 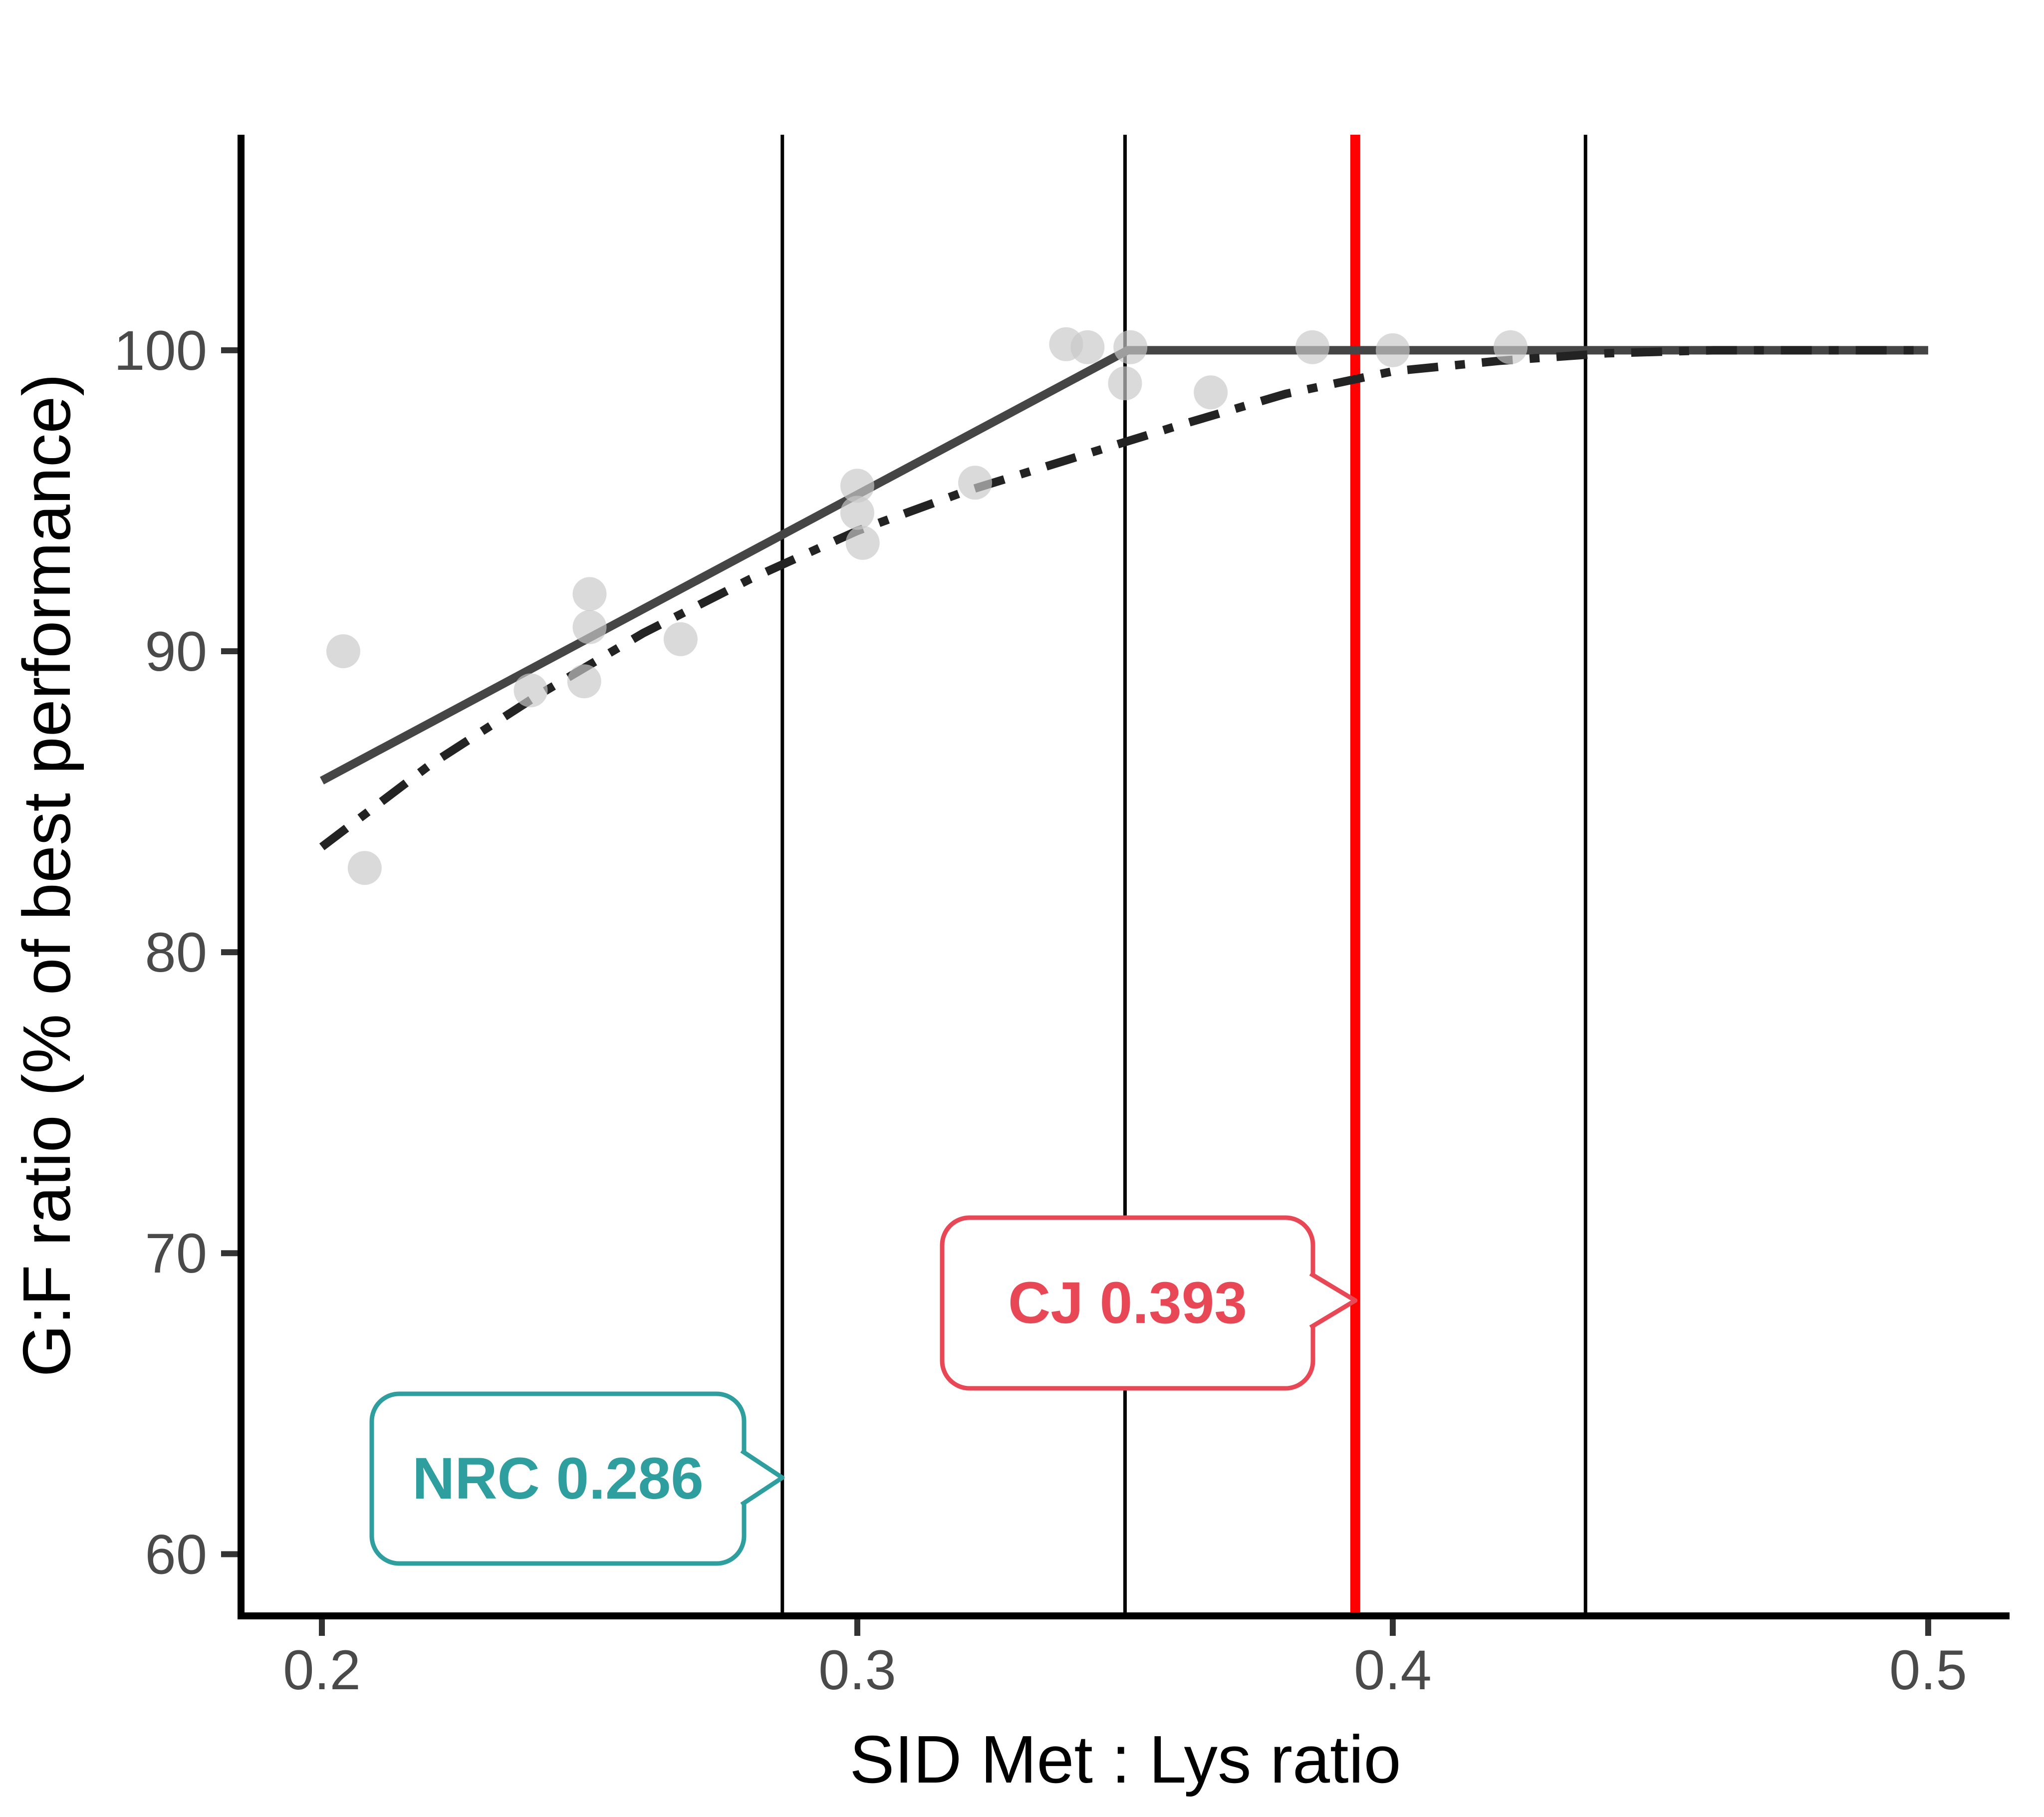 I want to click on cj-callout-label: CJ 0.393, so click(x=1127, y=1303).